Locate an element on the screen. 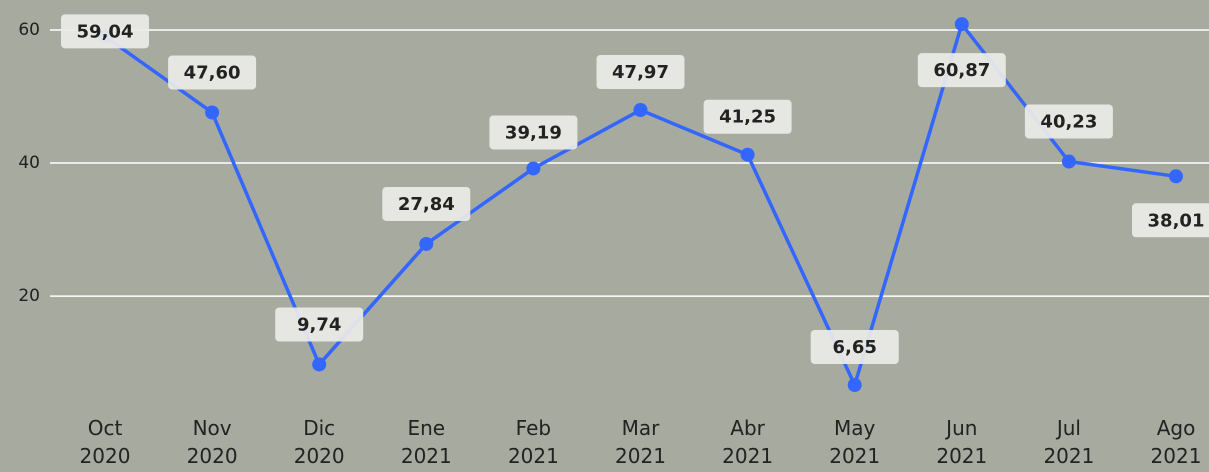 The image size is (1209, 472). value-label: 39,19 is located at coordinates (533, 132).